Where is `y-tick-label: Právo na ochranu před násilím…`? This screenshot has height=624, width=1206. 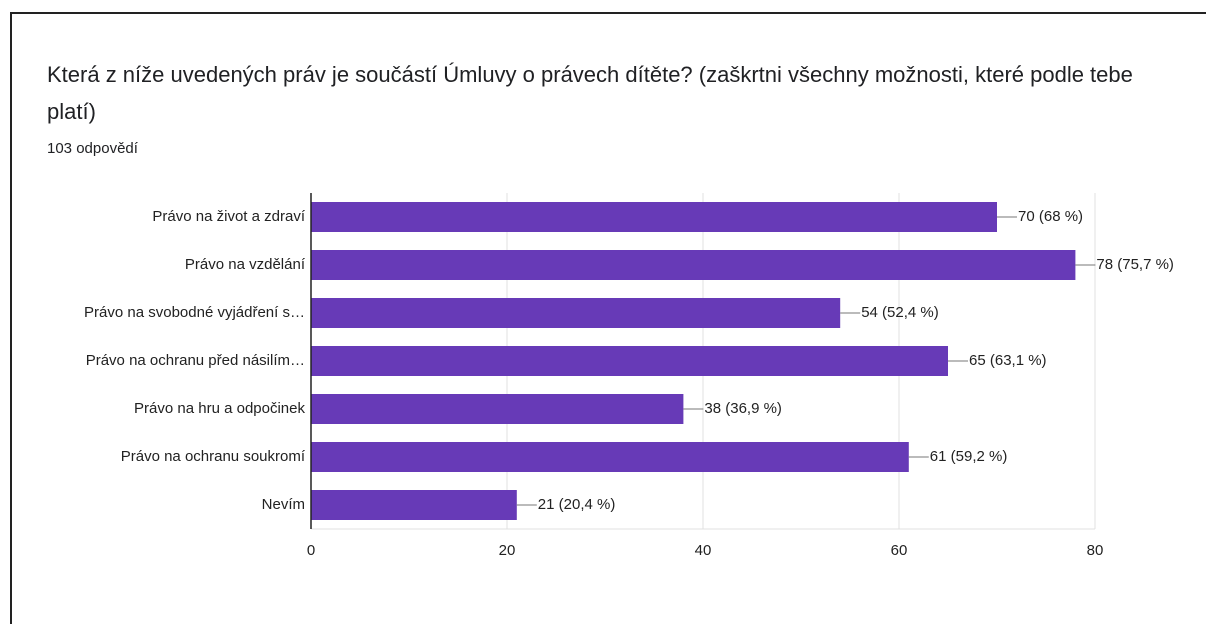
y-tick-label: Právo na ochranu před násilím… is located at coordinates (195, 360).